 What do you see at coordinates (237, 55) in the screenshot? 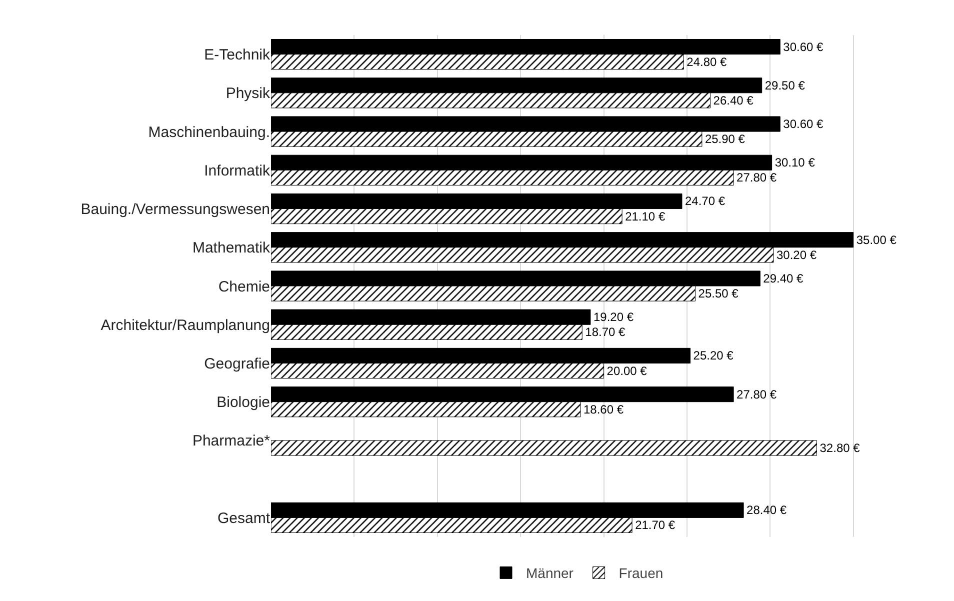
I see `y-tick-label: E-Technik` at bounding box center [237, 55].